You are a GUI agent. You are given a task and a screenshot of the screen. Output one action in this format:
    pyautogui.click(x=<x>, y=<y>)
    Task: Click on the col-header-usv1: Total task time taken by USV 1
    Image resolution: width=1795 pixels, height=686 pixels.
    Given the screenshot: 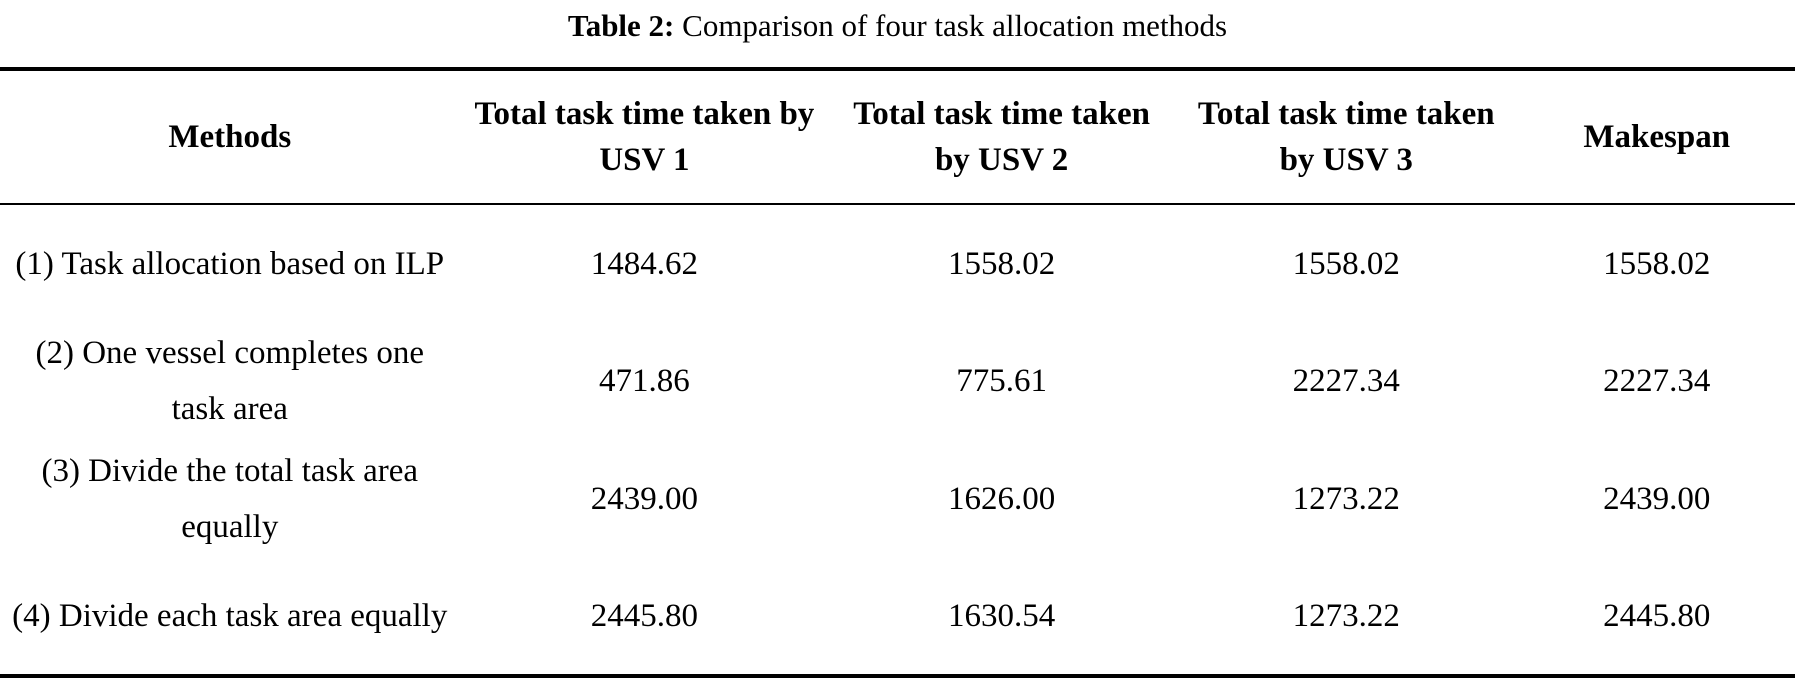 What is the action you would take?
    pyautogui.click(x=644, y=137)
    